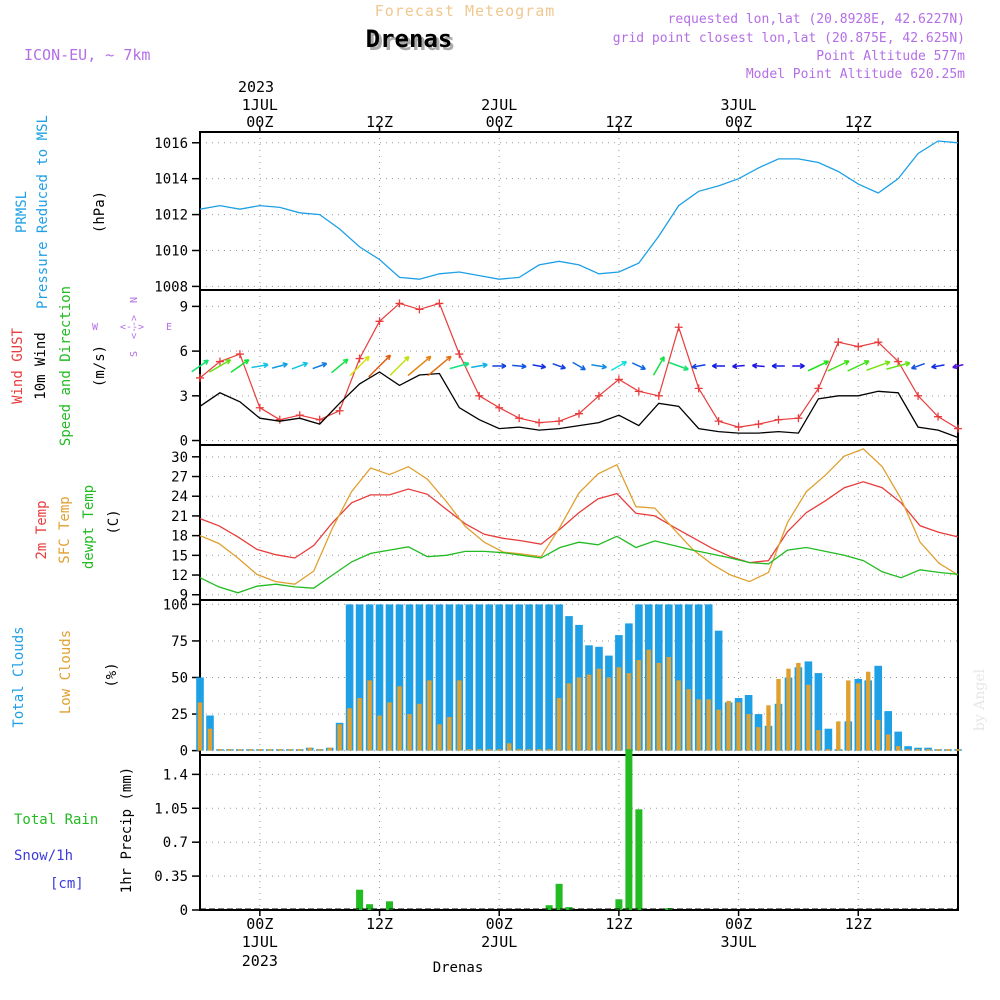 The image size is (1000, 1000). What do you see at coordinates (184, 352) in the screenshot?
I see `wind-ytick-label: 6` at bounding box center [184, 352].